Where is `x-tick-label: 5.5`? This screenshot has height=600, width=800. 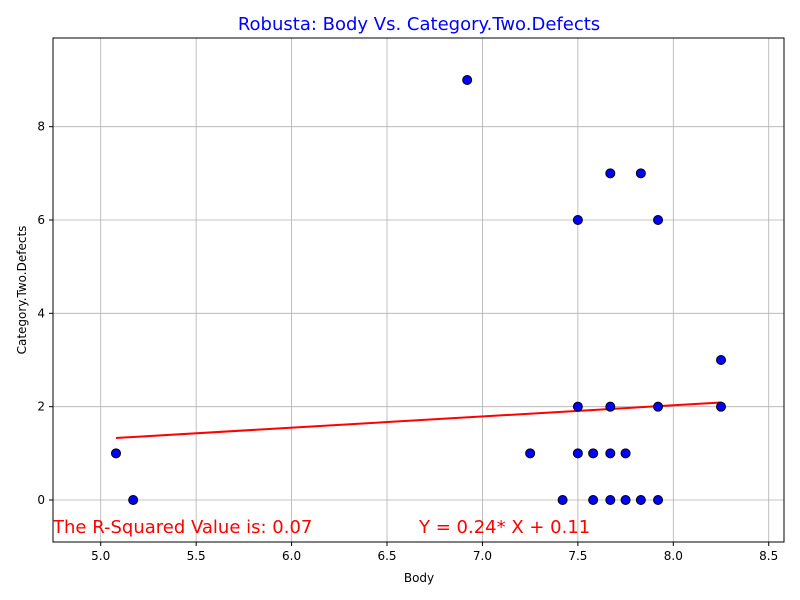 x-tick-label: 5.5 is located at coordinates (196, 556).